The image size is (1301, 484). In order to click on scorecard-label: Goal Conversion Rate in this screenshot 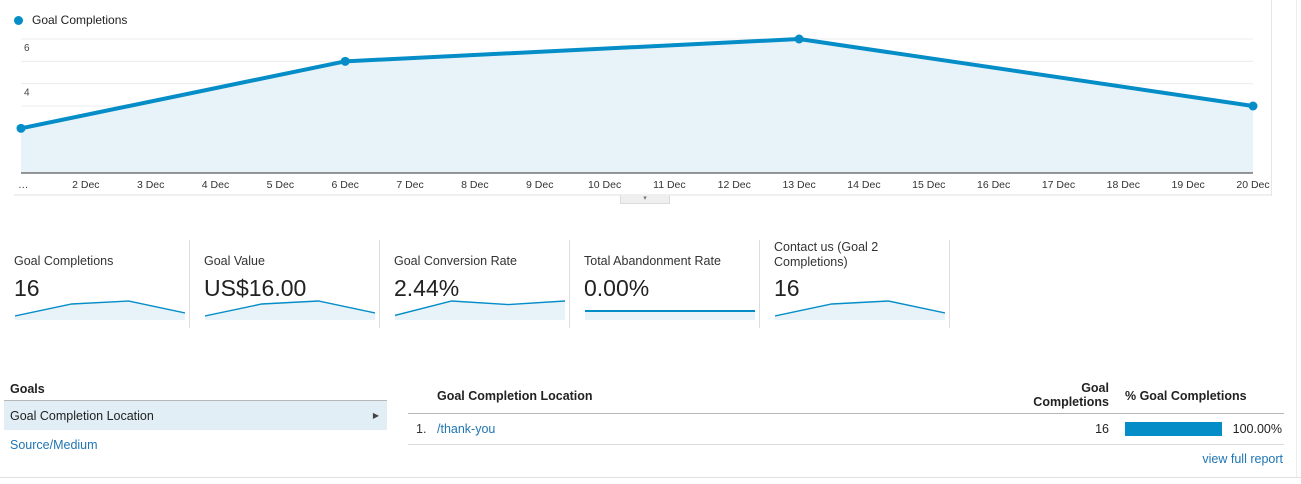, I will do `click(455, 261)`.